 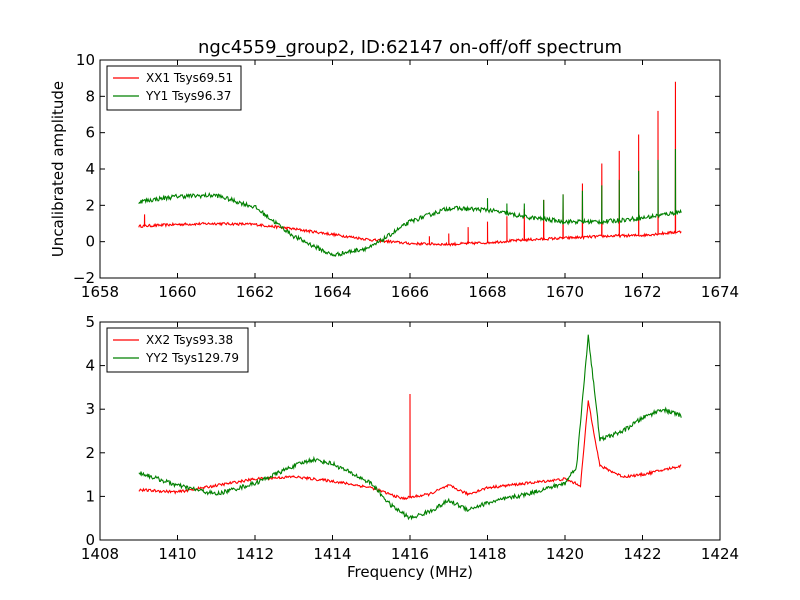 What do you see at coordinates (90, 96) in the screenshot?
I see `y-tick-label: 8` at bounding box center [90, 96].